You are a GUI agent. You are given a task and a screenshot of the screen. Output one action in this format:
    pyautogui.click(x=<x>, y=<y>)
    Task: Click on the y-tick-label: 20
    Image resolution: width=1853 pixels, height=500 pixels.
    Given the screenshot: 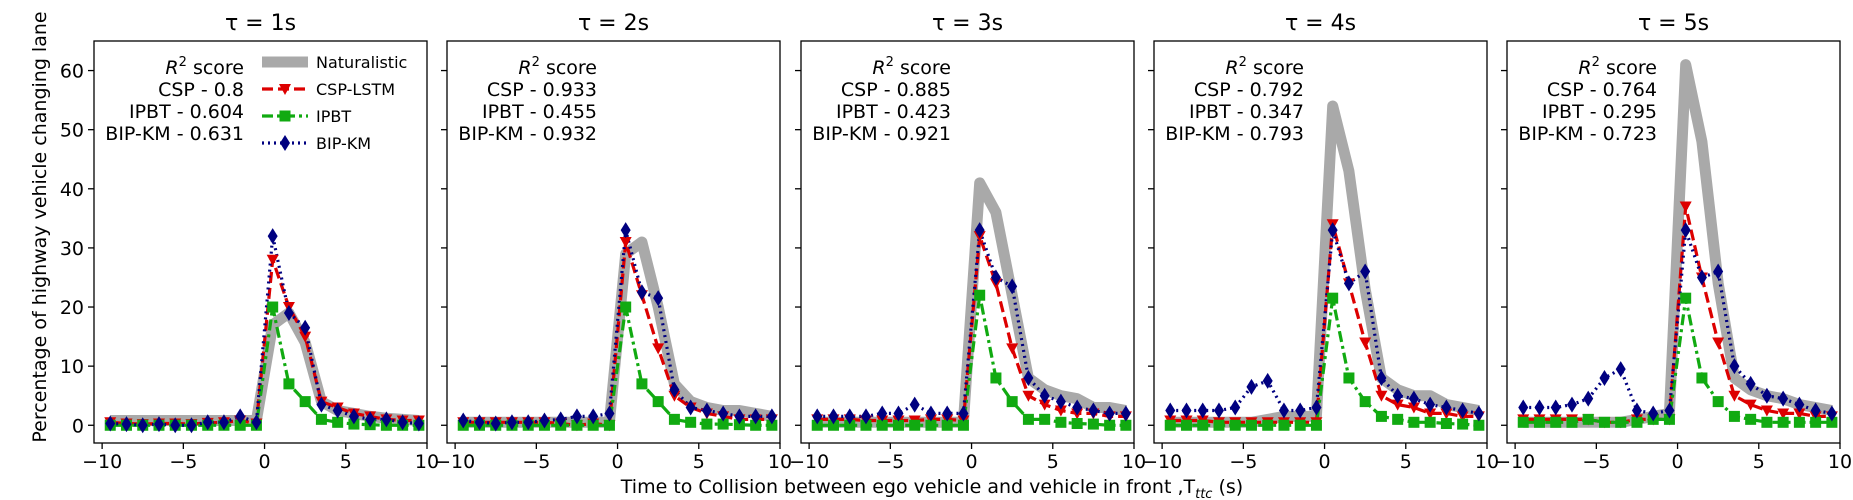 What is the action you would take?
    pyautogui.click(x=72, y=308)
    